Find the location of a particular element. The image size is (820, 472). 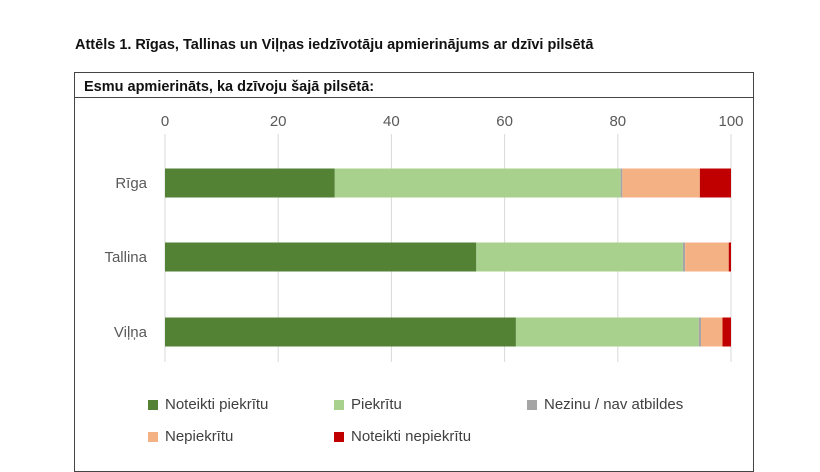

x-tick-label: 80 is located at coordinates (617, 121).